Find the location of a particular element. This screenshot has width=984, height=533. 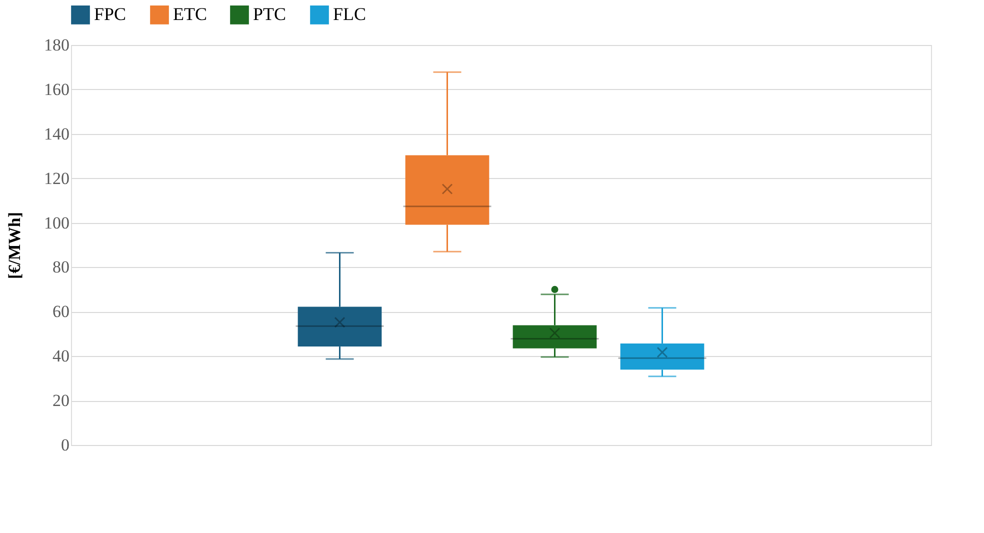

y-tick-label: 60 is located at coordinates (61, 312).